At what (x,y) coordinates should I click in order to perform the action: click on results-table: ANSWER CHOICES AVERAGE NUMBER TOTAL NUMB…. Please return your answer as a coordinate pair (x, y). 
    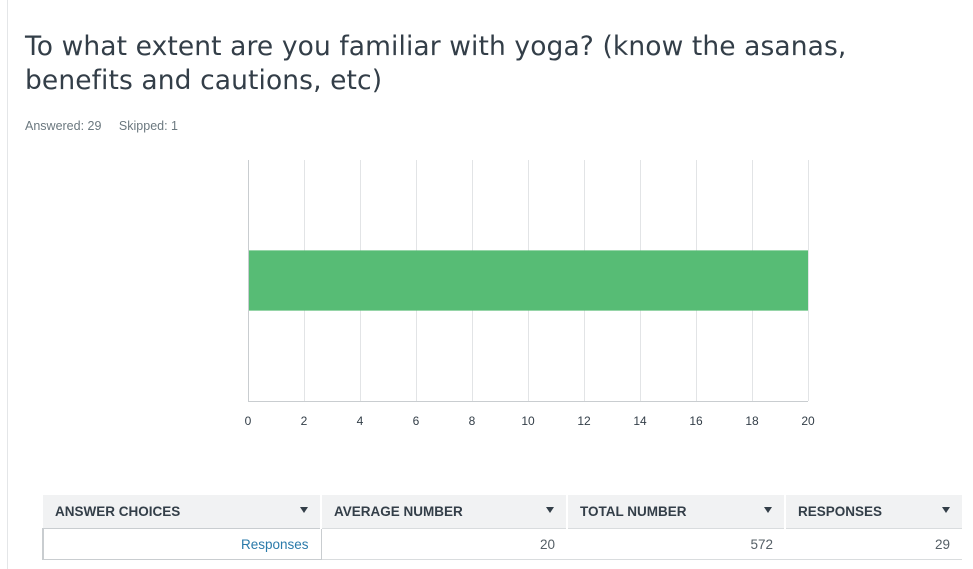
    Looking at the image, I should click on (502, 527).